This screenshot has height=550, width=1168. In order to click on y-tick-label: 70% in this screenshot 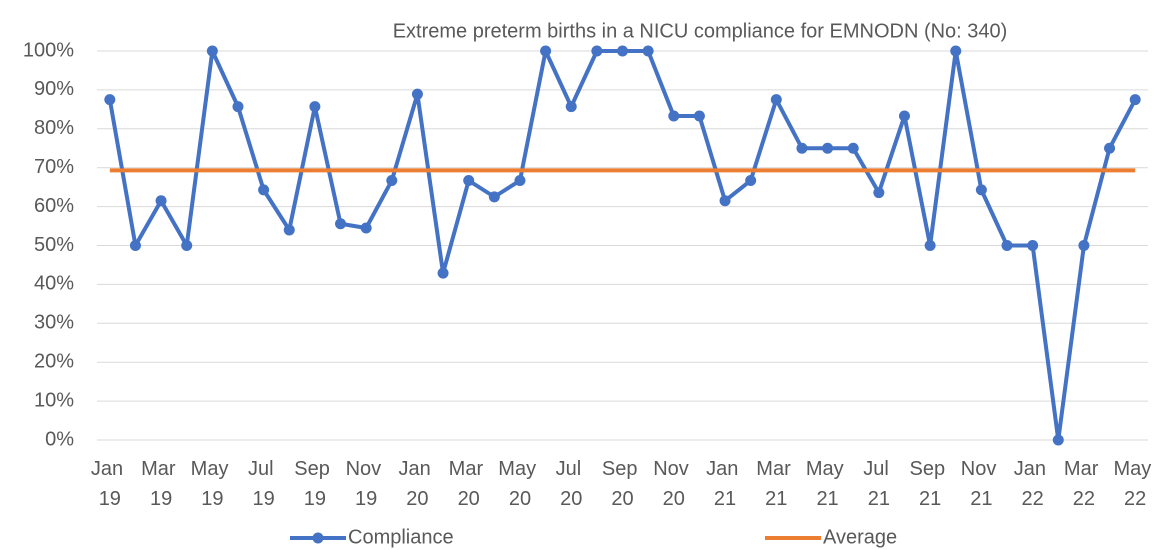, I will do `click(54, 167)`.